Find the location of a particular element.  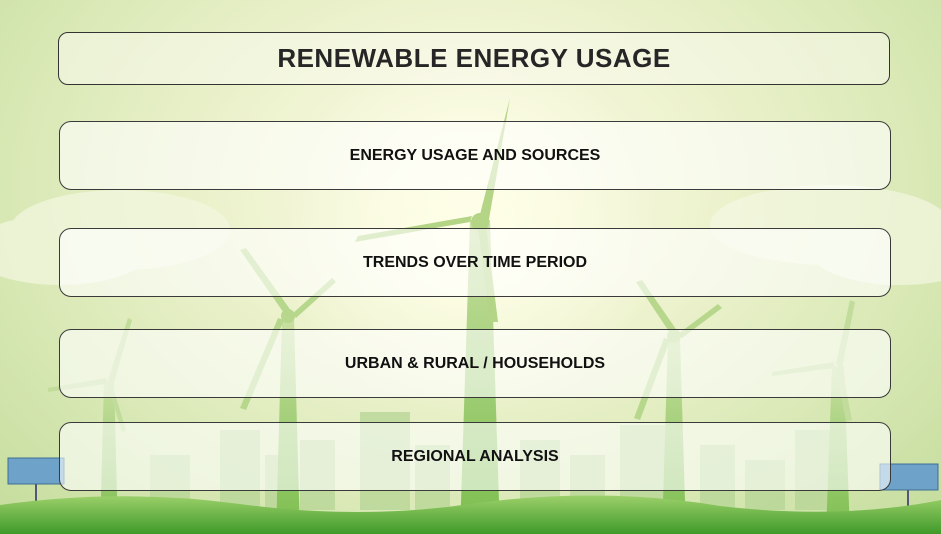

page-title: RENEWABLE ENERGY USAGE is located at coordinates (474, 58).